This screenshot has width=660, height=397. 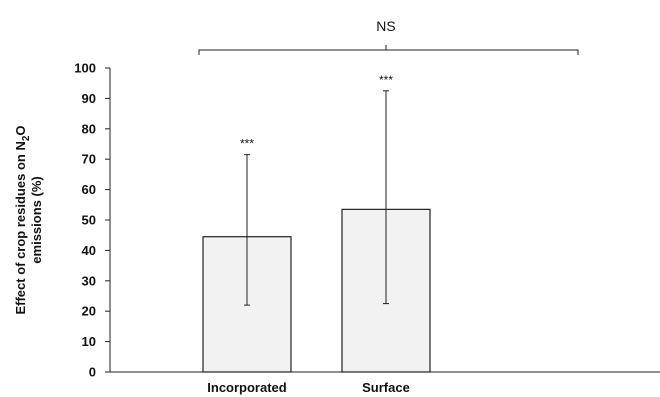 I want to click on y-tick-label: 10, so click(x=89, y=341).